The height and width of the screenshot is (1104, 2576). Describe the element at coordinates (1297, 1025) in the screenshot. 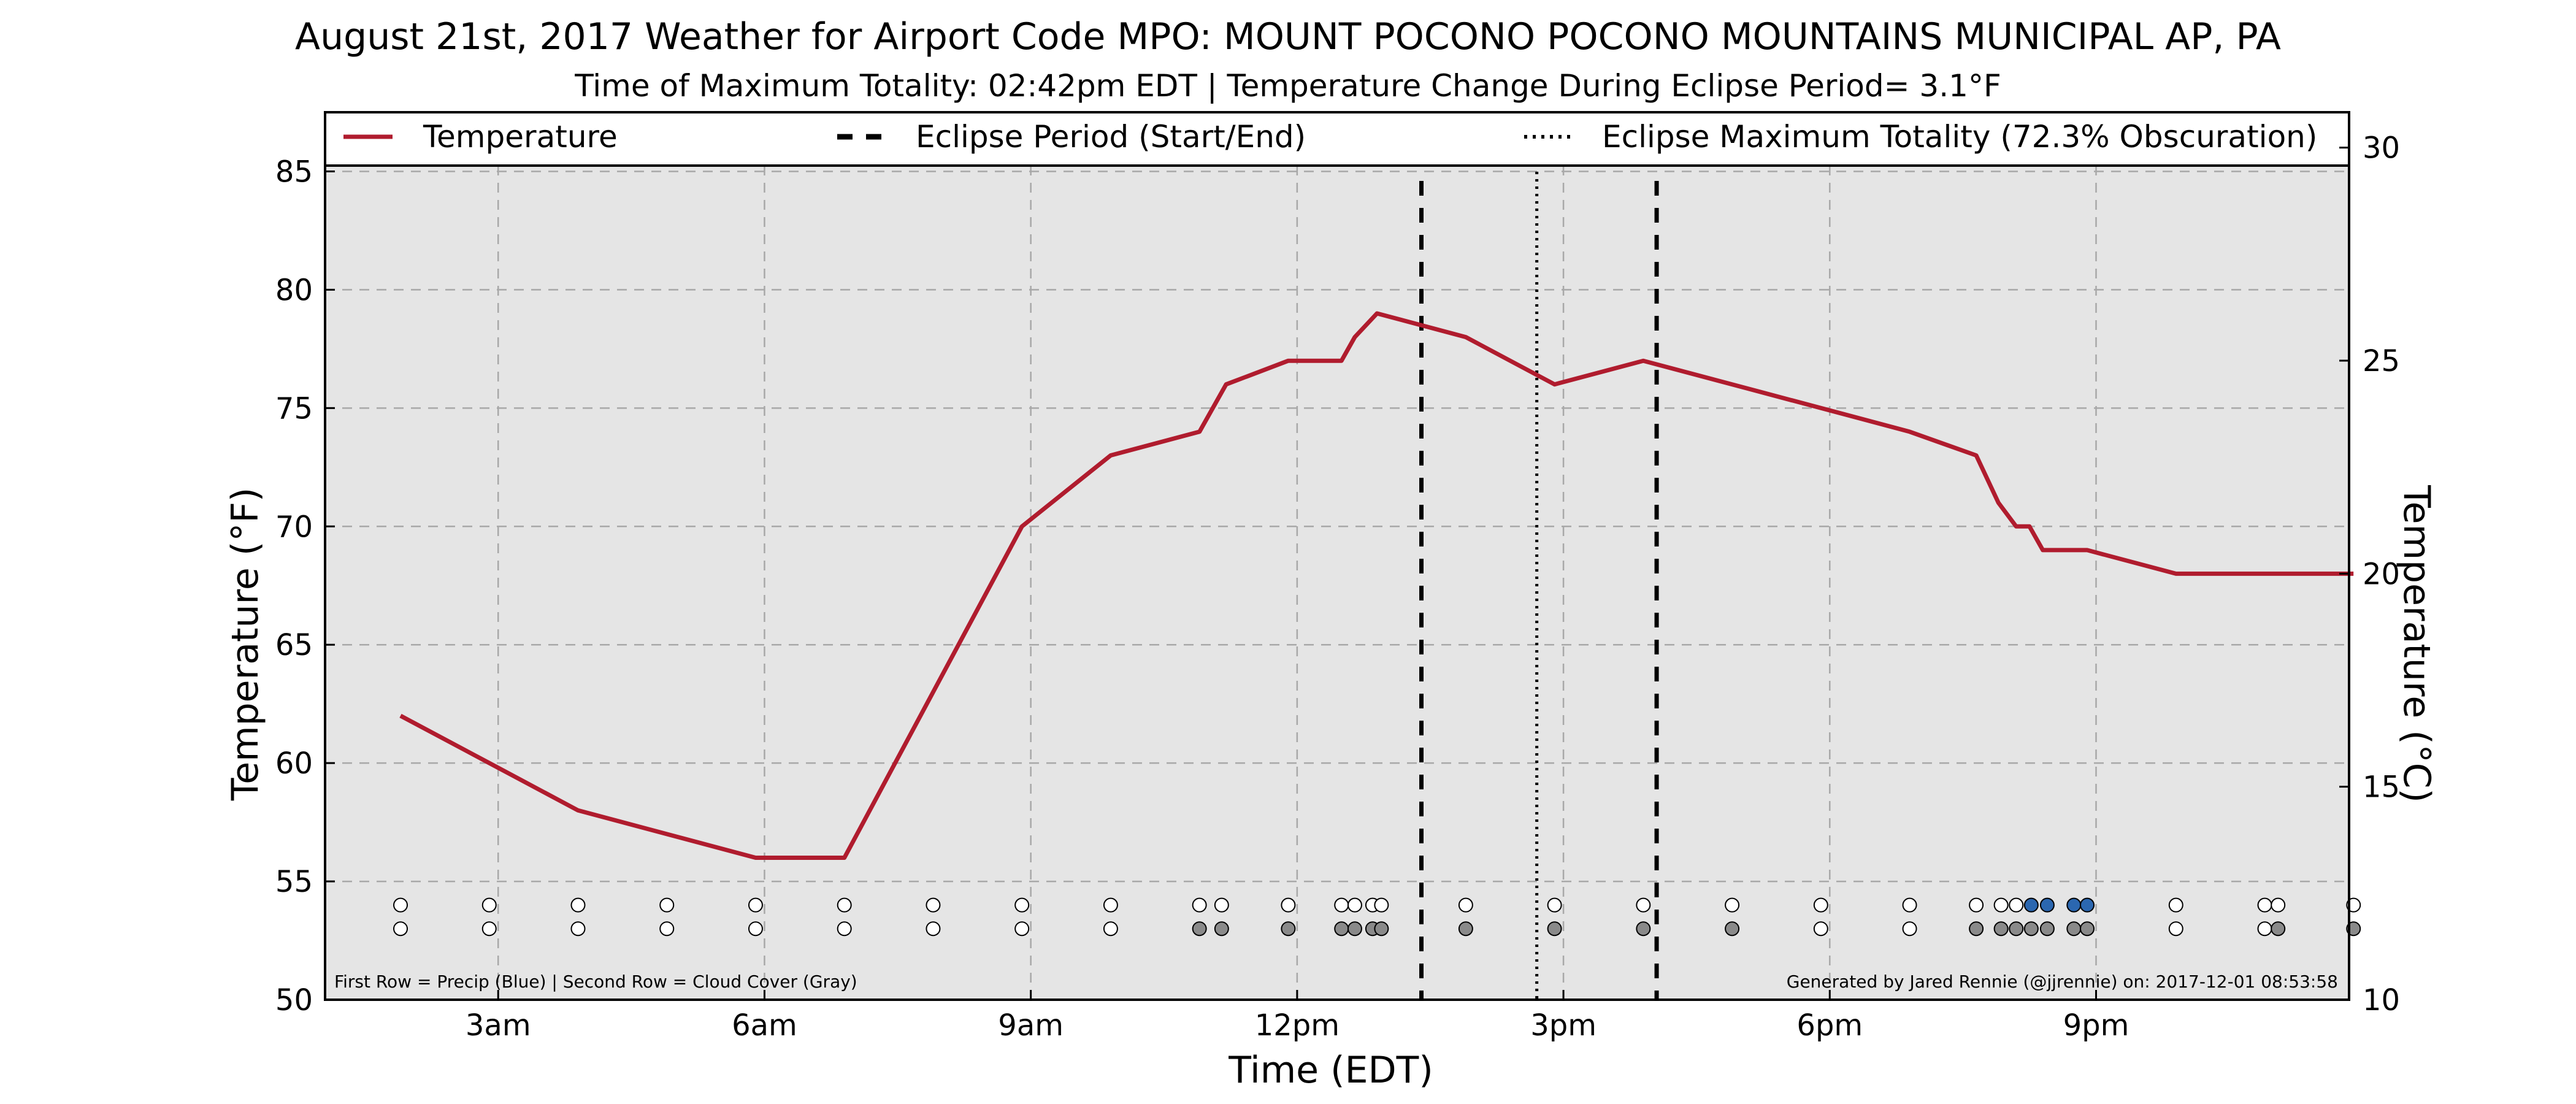

I see `x-tick-label: 12pm` at that location.